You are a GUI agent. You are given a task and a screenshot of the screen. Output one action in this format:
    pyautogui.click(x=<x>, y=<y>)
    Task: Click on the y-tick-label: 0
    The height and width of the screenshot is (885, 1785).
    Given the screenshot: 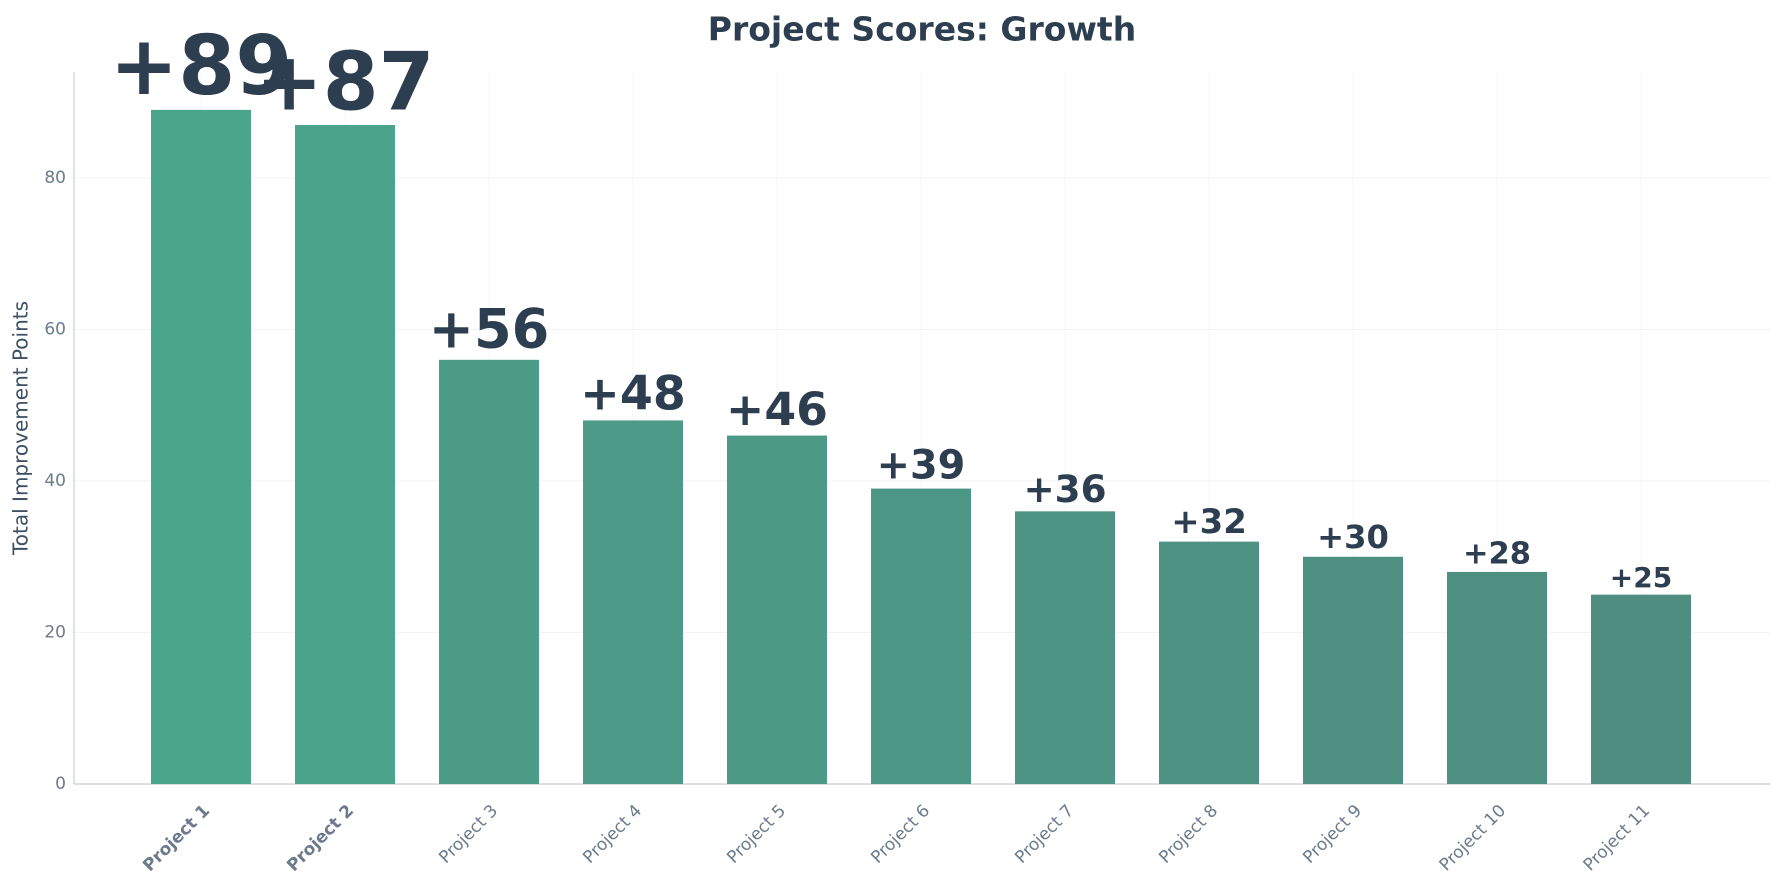 What is the action you would take?
    pyautogui.click(x=60, y=784)
    